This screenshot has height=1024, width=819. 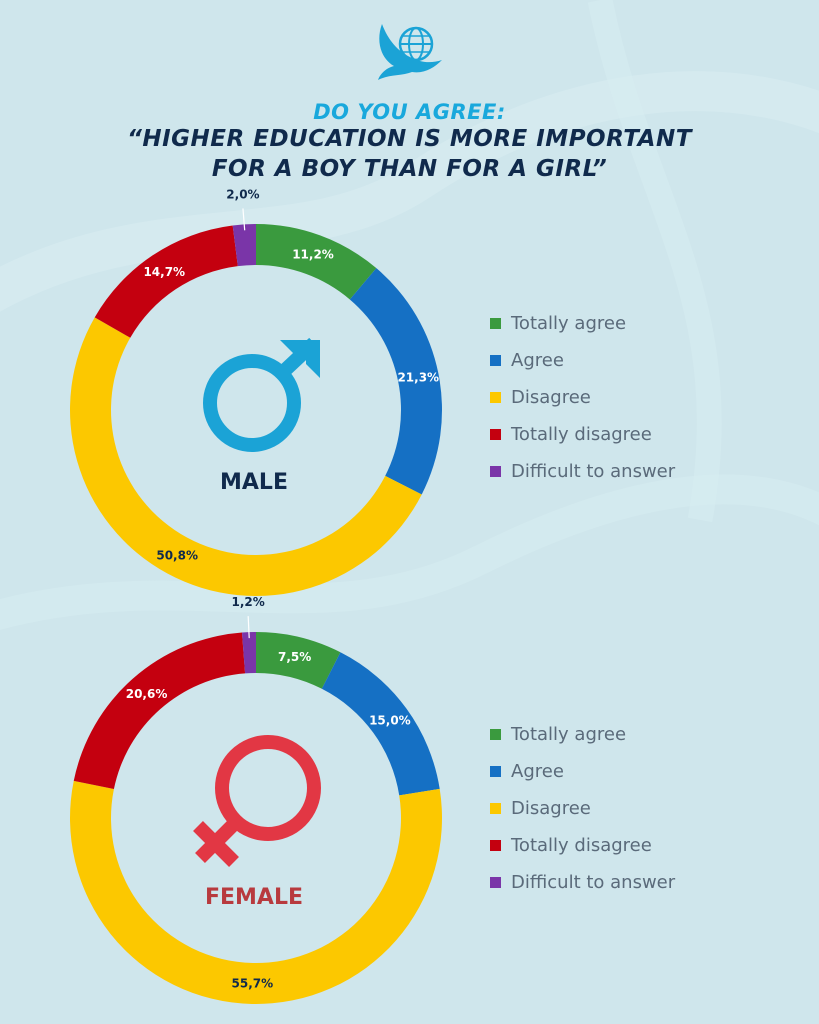 I want to click on data-label: 50,8%, so click(x=177, y=556).